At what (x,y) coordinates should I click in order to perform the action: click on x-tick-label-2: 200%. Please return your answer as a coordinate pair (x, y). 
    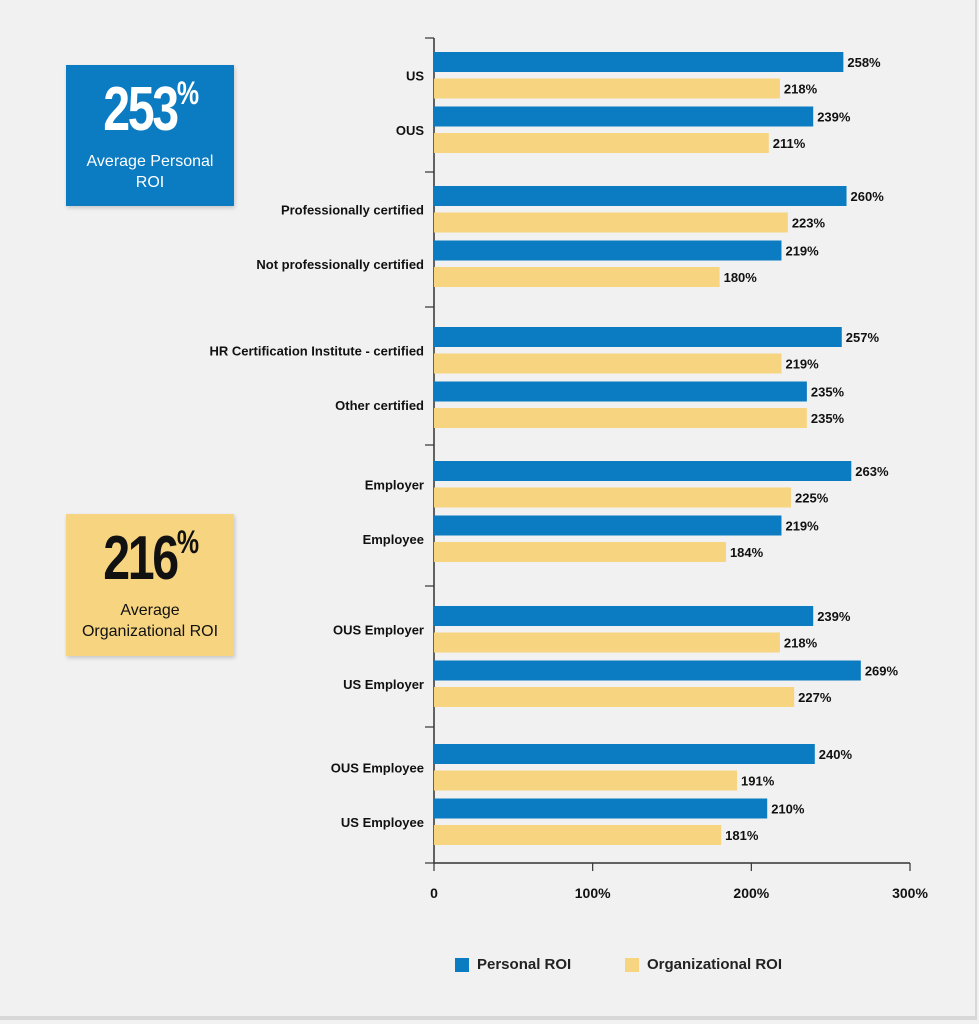
    Looking at the image, I should click on (751, 893).